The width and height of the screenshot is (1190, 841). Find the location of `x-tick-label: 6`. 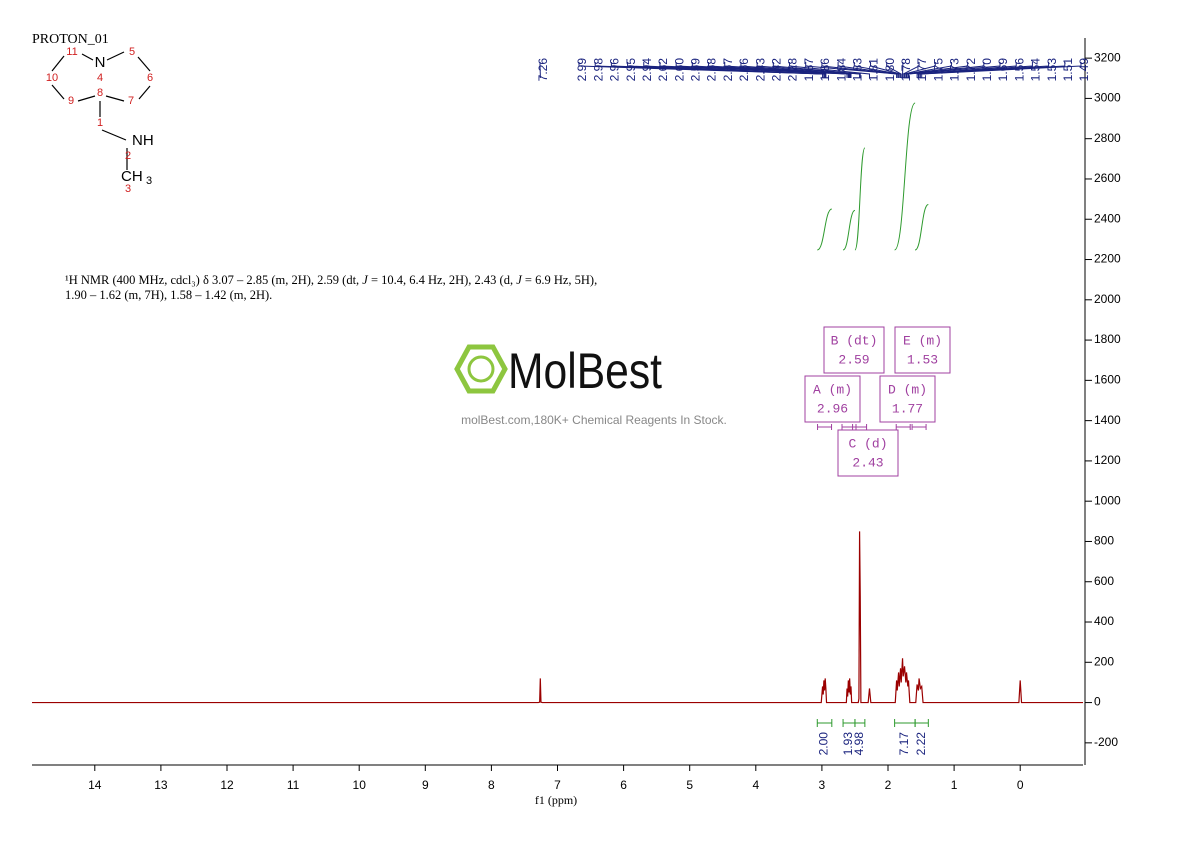

x-tick-label: 6 is located at coordinates (623, 785).